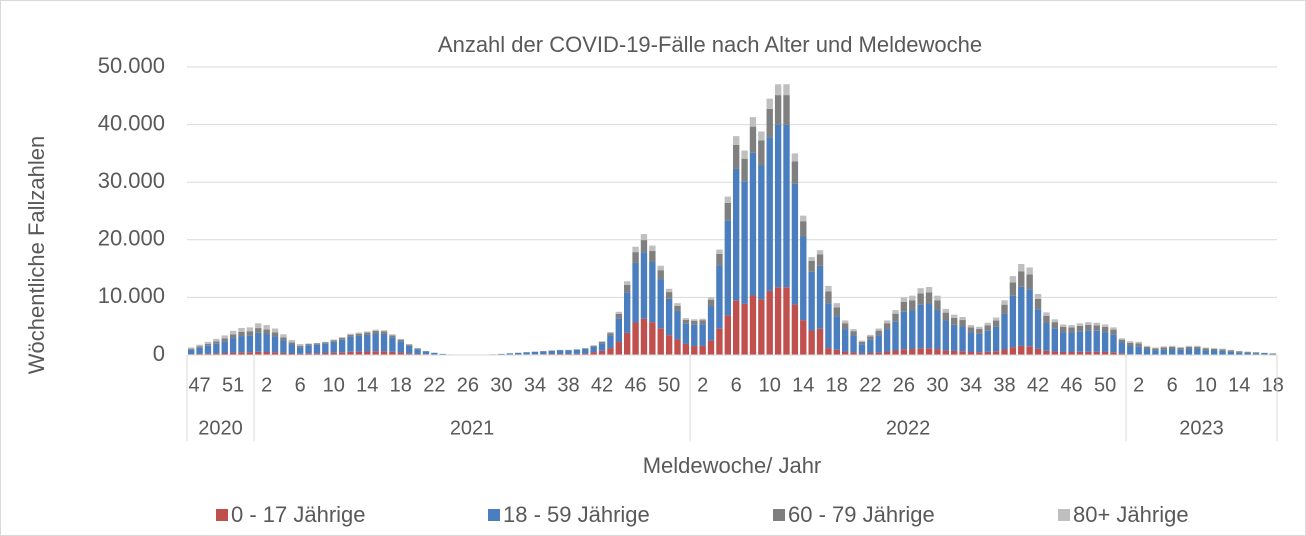 The height and width of the screenshot is (536, 1306). Describe the element at coordinates (131, 295) in the screenshot. I see `y-tick-label: 10.000` at that location.